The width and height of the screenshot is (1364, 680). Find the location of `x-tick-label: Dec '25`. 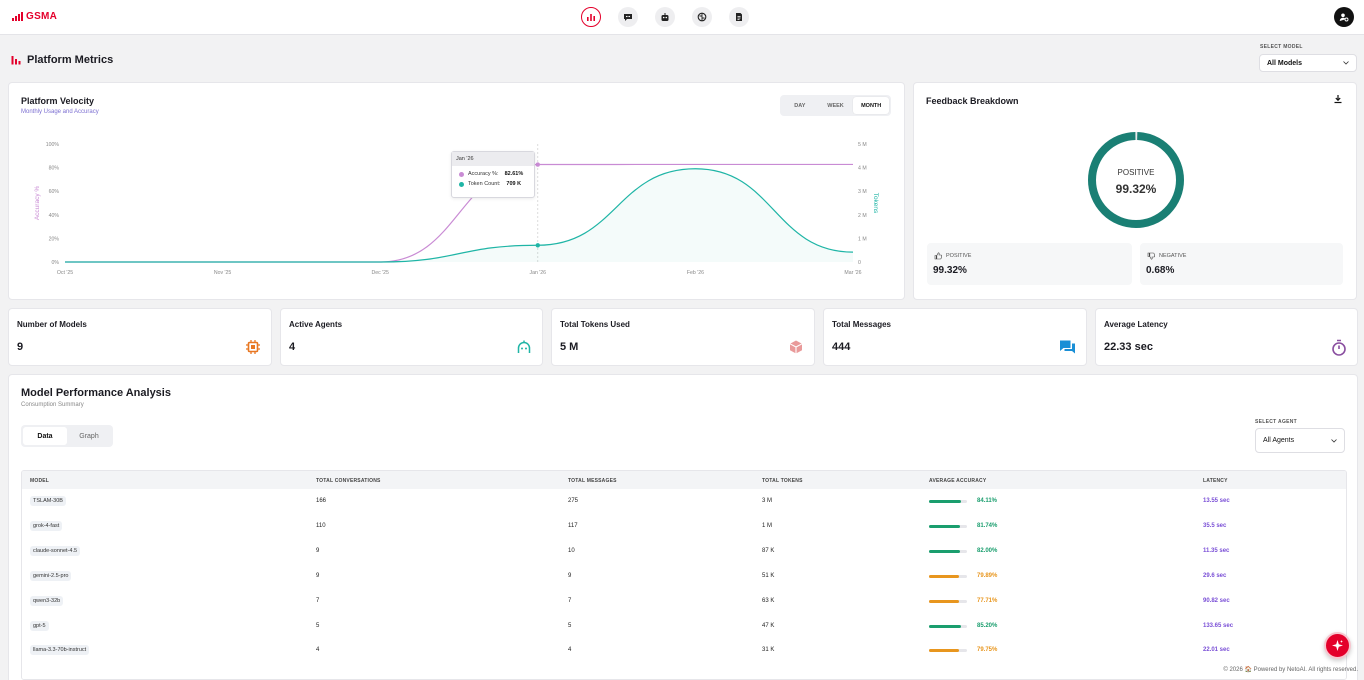

x-tick-label: Dec '25 is located at coordinates (380, 273).